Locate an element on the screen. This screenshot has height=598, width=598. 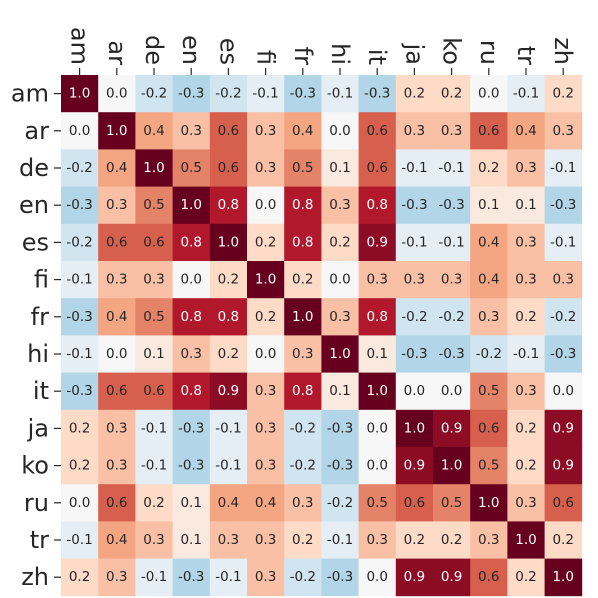
heatmap-cell-ar-es is located at coordinates (228, 131).